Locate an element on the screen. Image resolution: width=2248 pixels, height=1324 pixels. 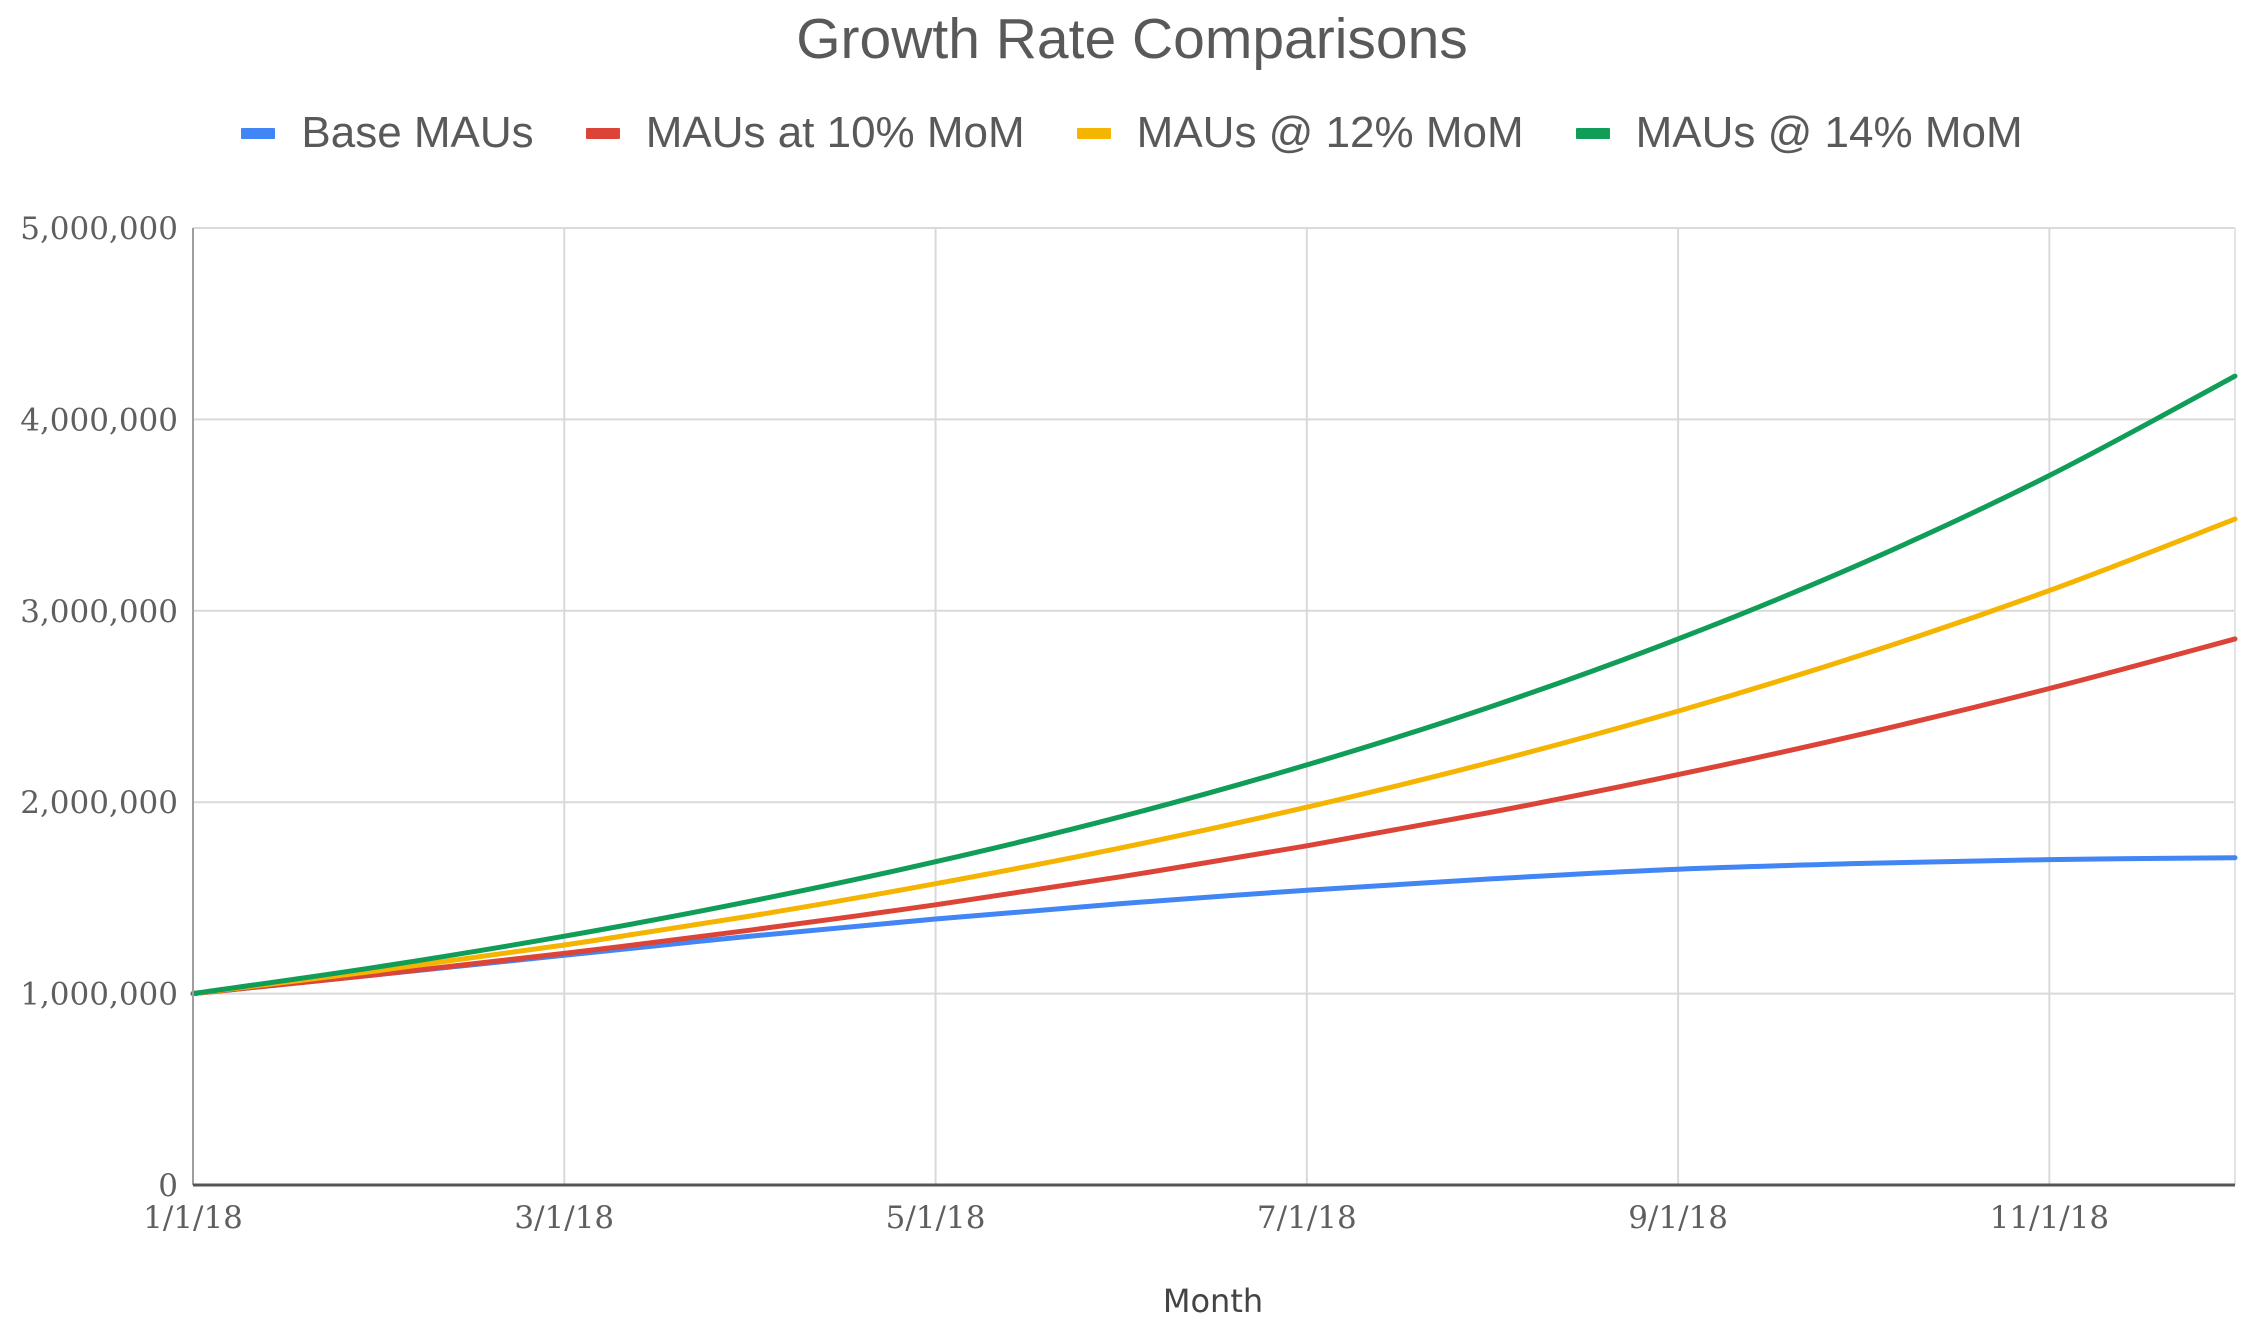
legend-item: Base MAUs is located at coordinates (387, 133).